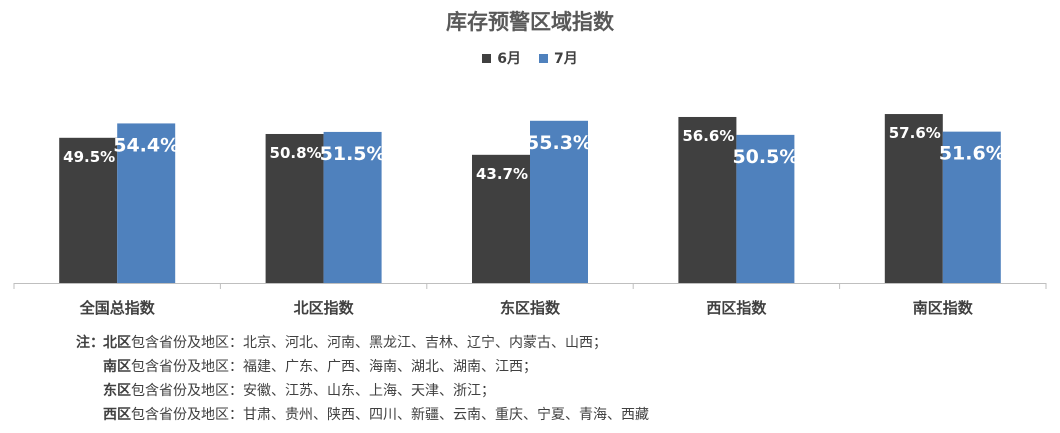 This screenshot has height=433, width=1060. What do you see at coordinates (559, 143) in the screenshot?
I see `data-label-july-2: 55.3%` at bounding box center [559, 143].